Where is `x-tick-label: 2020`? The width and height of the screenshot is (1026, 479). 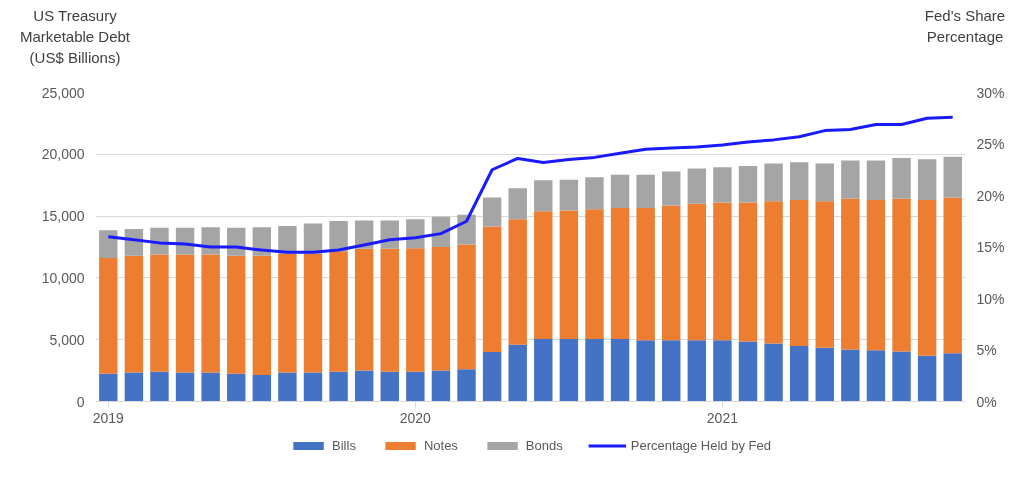 x-tick-label: 2020 is located at coordinates (415, 417).